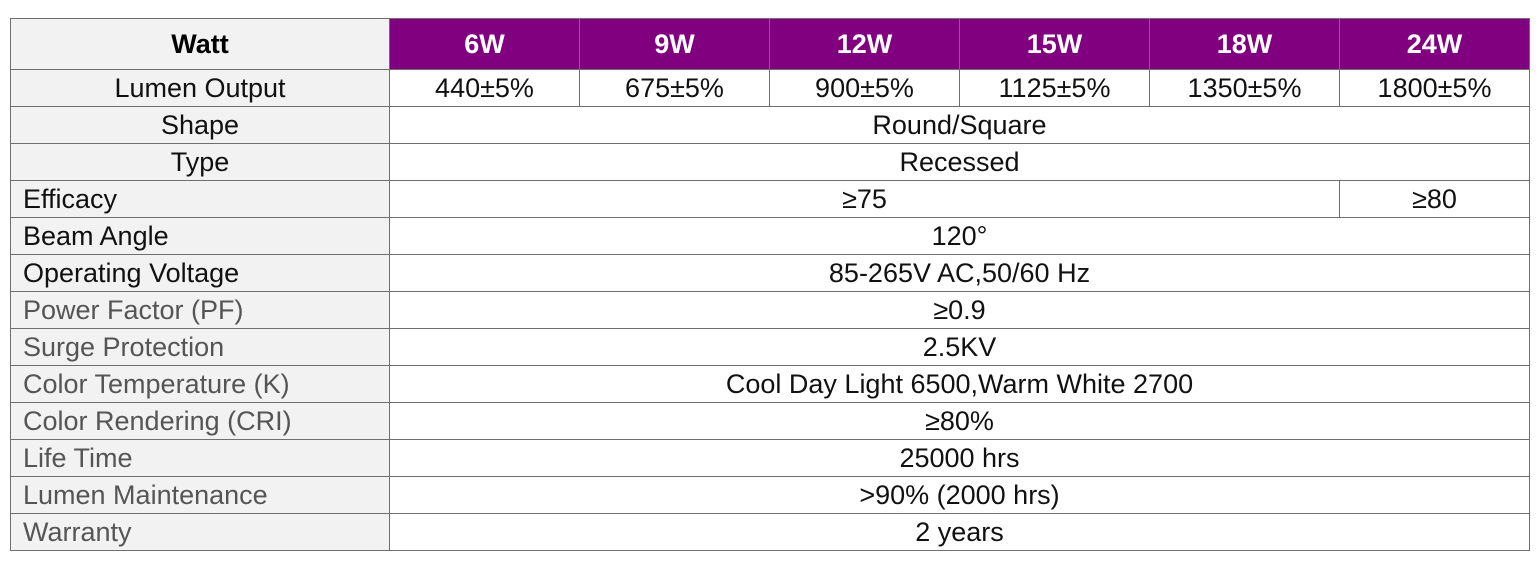  Describe the element at coordinates (200, 532) in the screenshot. I see `label-warranty: Warranty` at that location.